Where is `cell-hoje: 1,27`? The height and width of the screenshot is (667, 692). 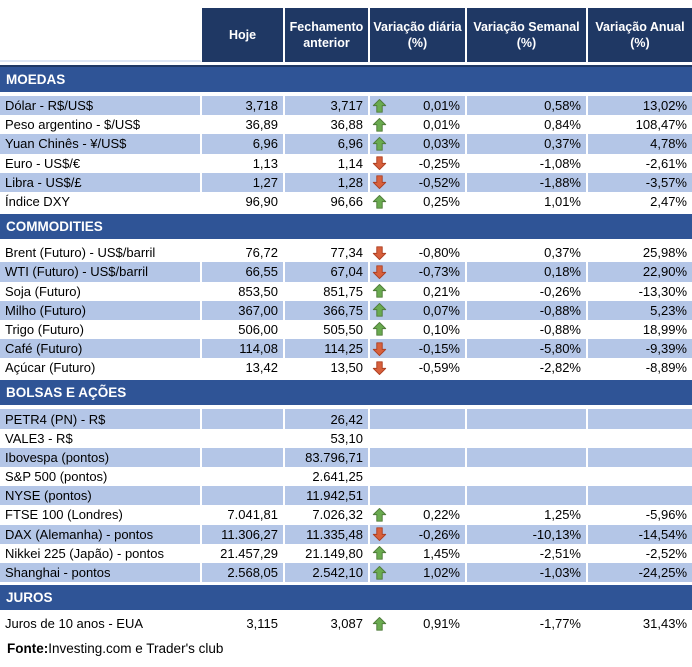
cell-hoje: 1,27 is located at coordinates (243, 182).